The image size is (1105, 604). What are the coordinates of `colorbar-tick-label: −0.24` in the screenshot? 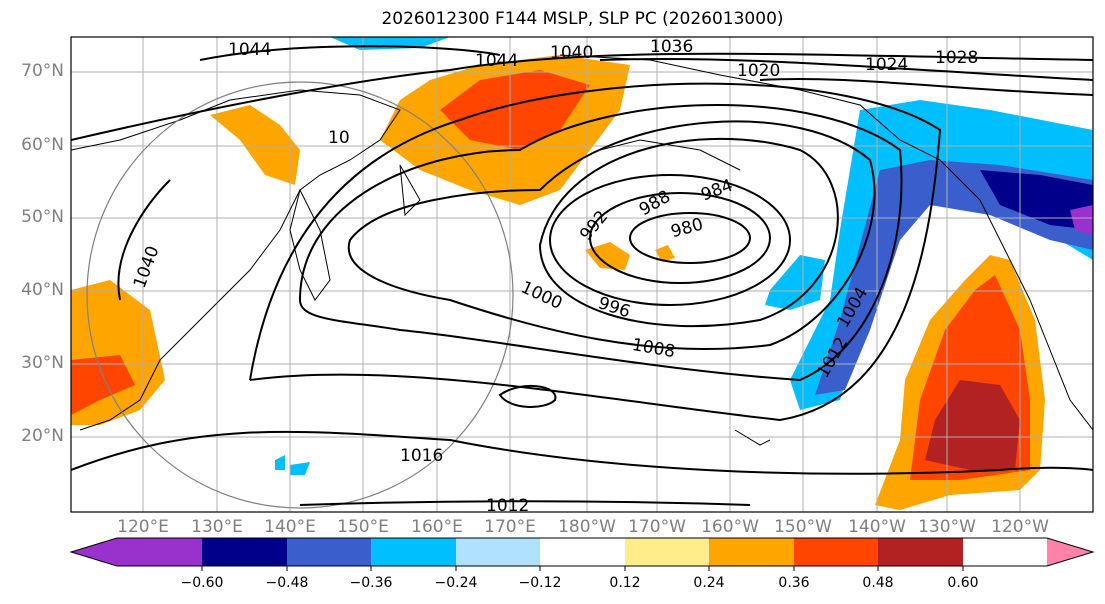 It's located at (456, 583).